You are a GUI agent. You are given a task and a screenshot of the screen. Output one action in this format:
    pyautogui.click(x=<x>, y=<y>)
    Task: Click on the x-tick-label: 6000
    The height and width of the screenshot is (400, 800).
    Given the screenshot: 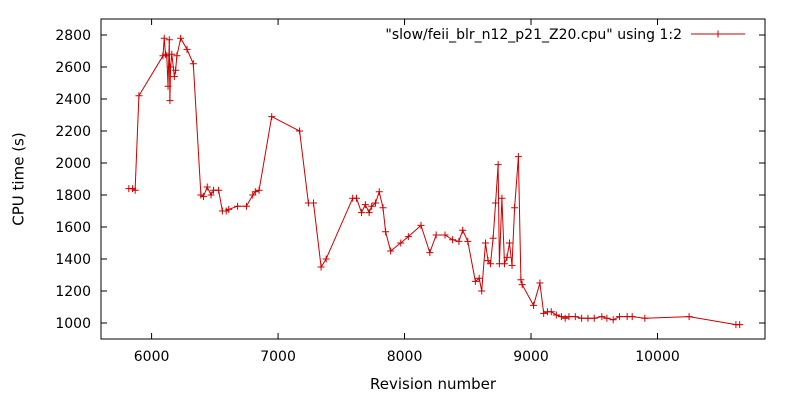 What is the action you would take?
    pyautogui.click(x=152, y=357)
    